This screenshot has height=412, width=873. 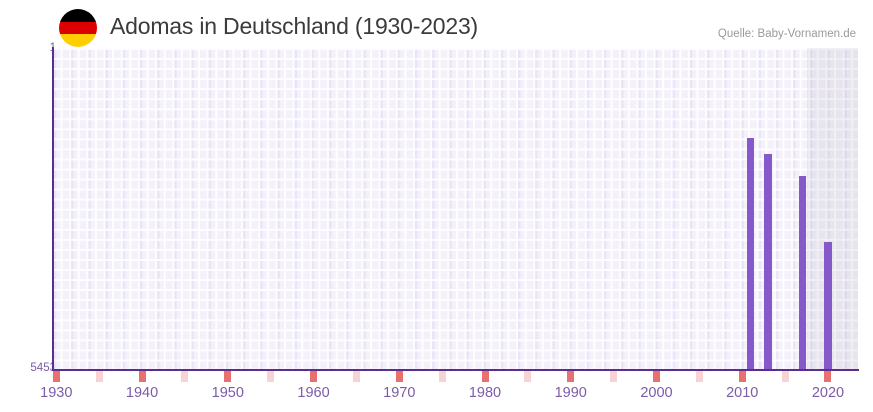 What do you see at coordinates (742, 393) in the screenshot?
I see `x-tick-label: 2010` at bounding box center [742, 393].